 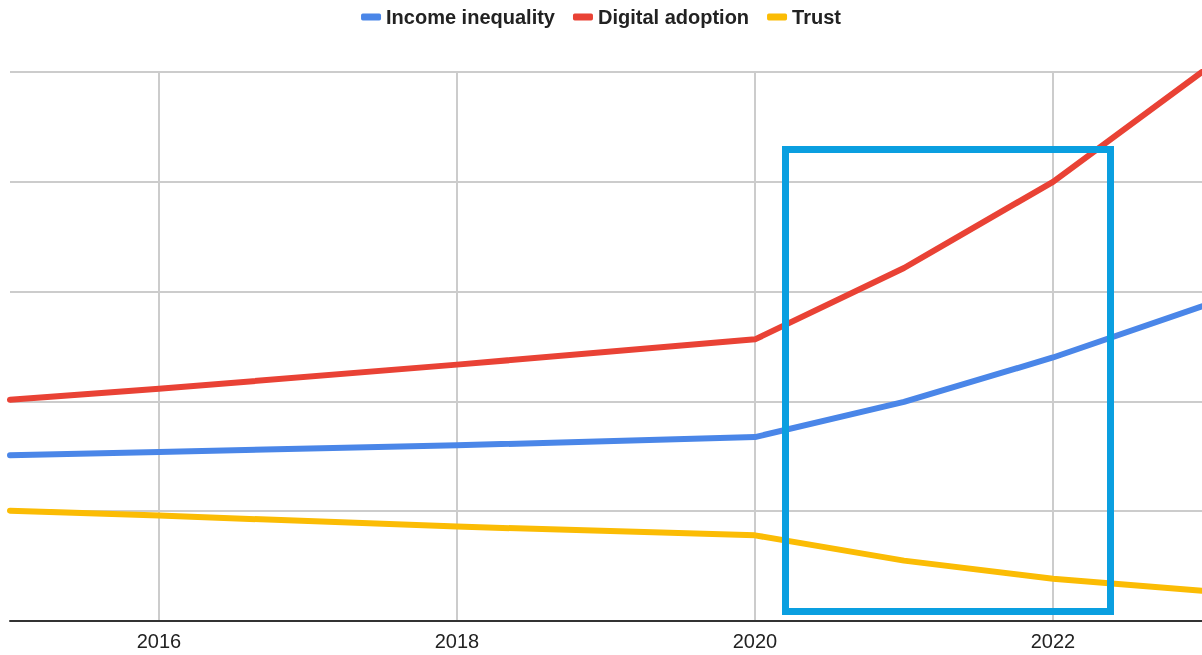 What do you see at coordinates (457, 641) in the screenshot?
I see `x-tick-label: 2018` at bounding box center [457, 641].